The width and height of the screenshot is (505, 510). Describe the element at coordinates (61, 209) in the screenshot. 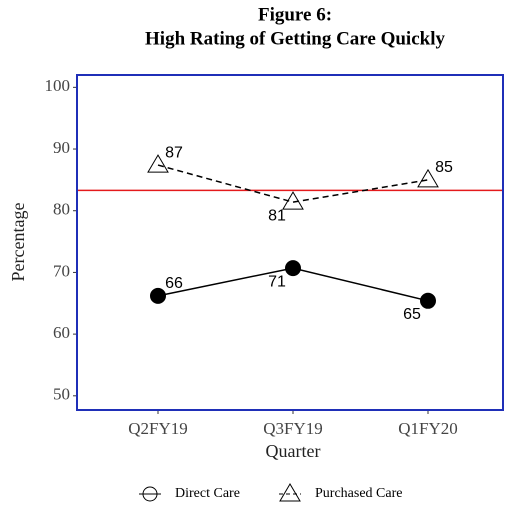

I see `y-tick-label: 80` at that location.